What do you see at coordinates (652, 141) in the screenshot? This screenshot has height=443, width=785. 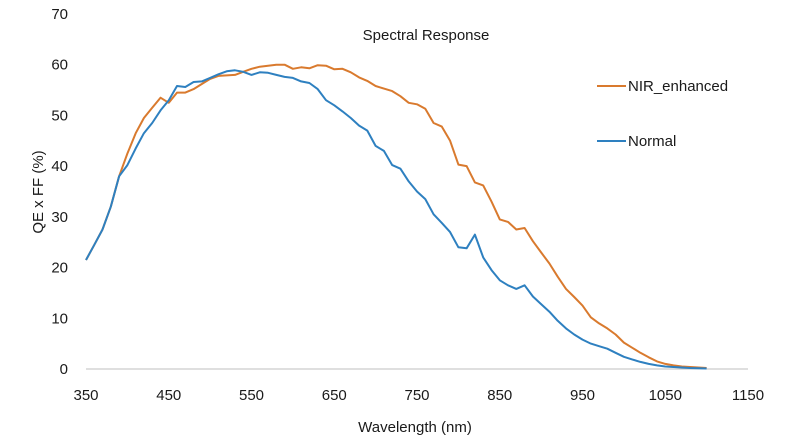 I see `legend-label: Normal` at bounding box center [652, 141].